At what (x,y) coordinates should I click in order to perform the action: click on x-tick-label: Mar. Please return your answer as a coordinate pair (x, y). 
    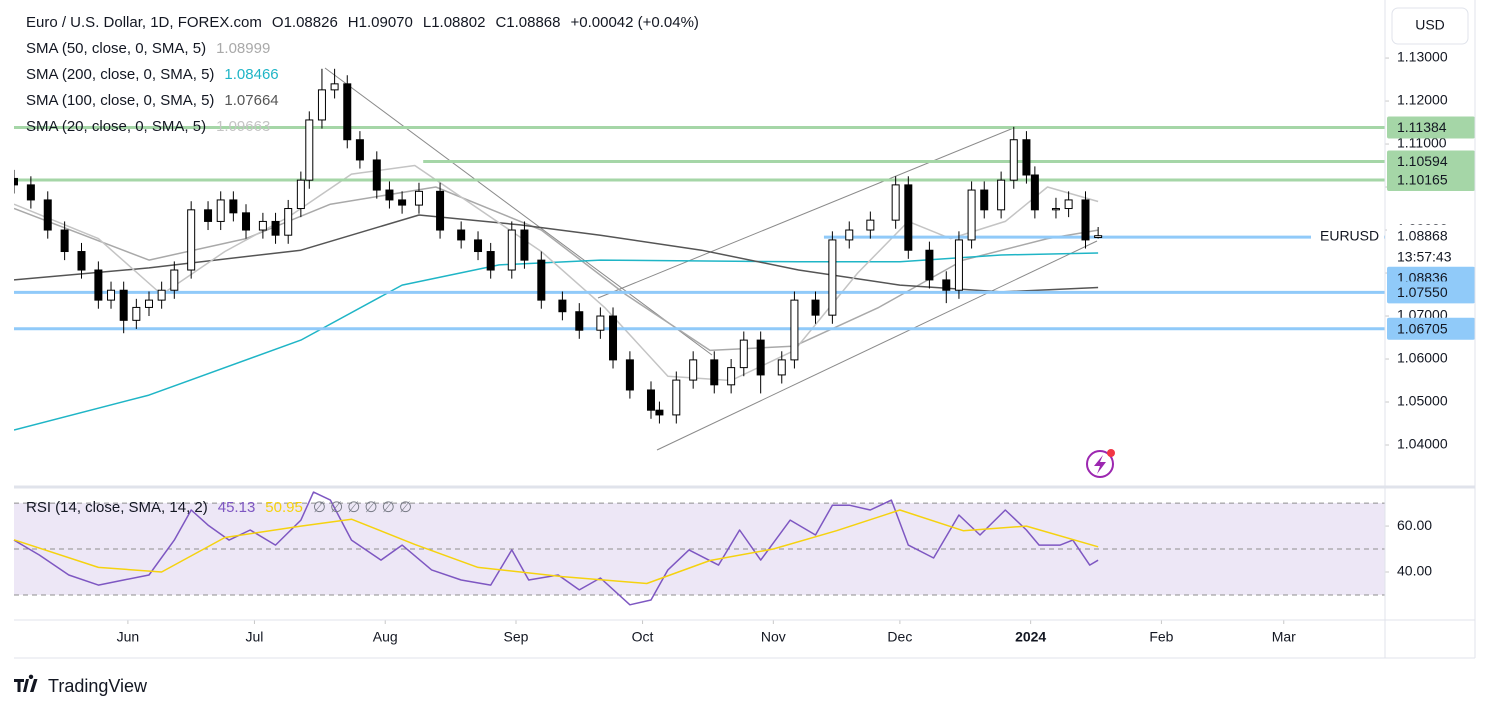
    Looking at the image, I should click on (1284, 637).